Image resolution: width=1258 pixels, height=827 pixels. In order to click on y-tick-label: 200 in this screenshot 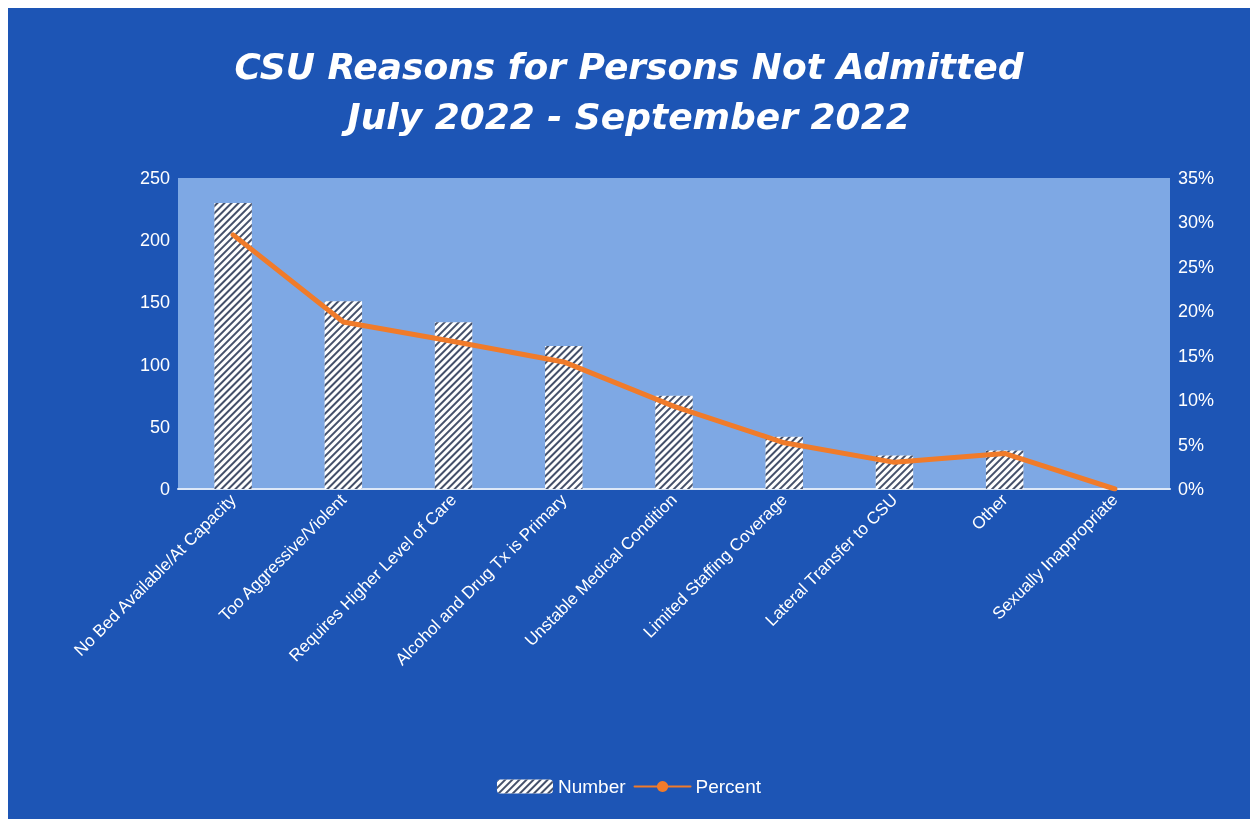, I will do `click(154, 240)`.